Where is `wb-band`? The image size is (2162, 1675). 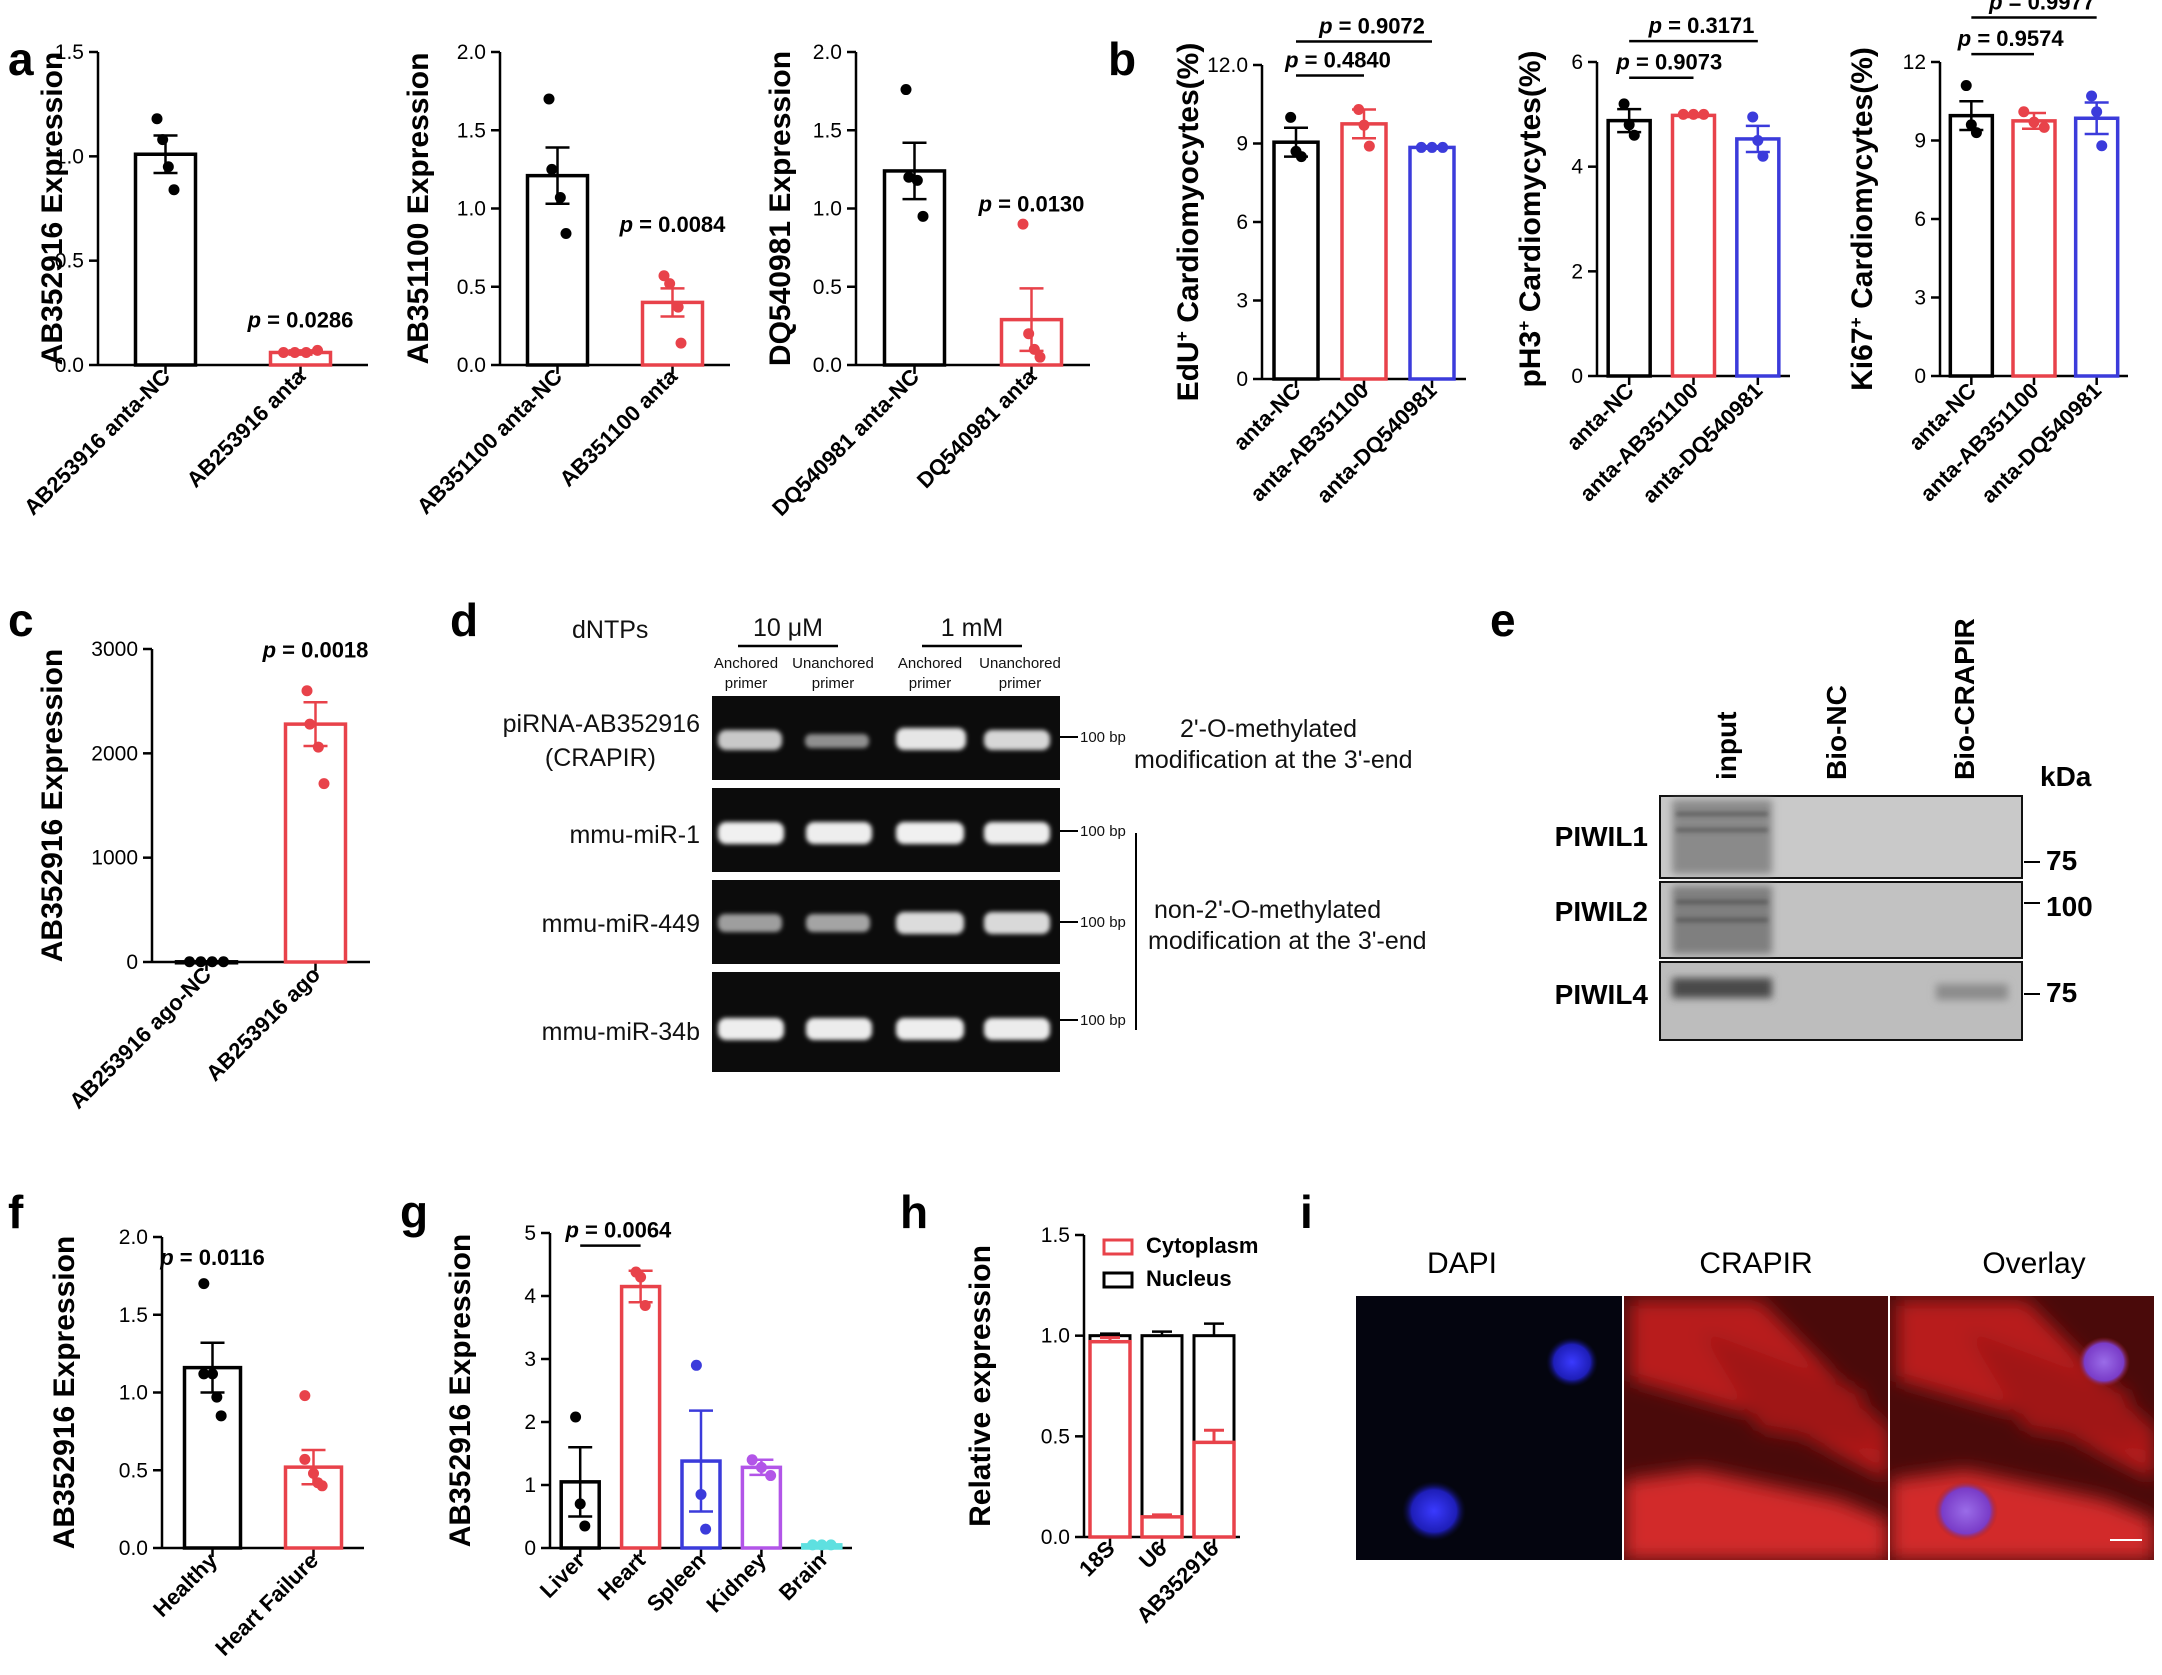
wb-band is located at coordinates (1972, 992).